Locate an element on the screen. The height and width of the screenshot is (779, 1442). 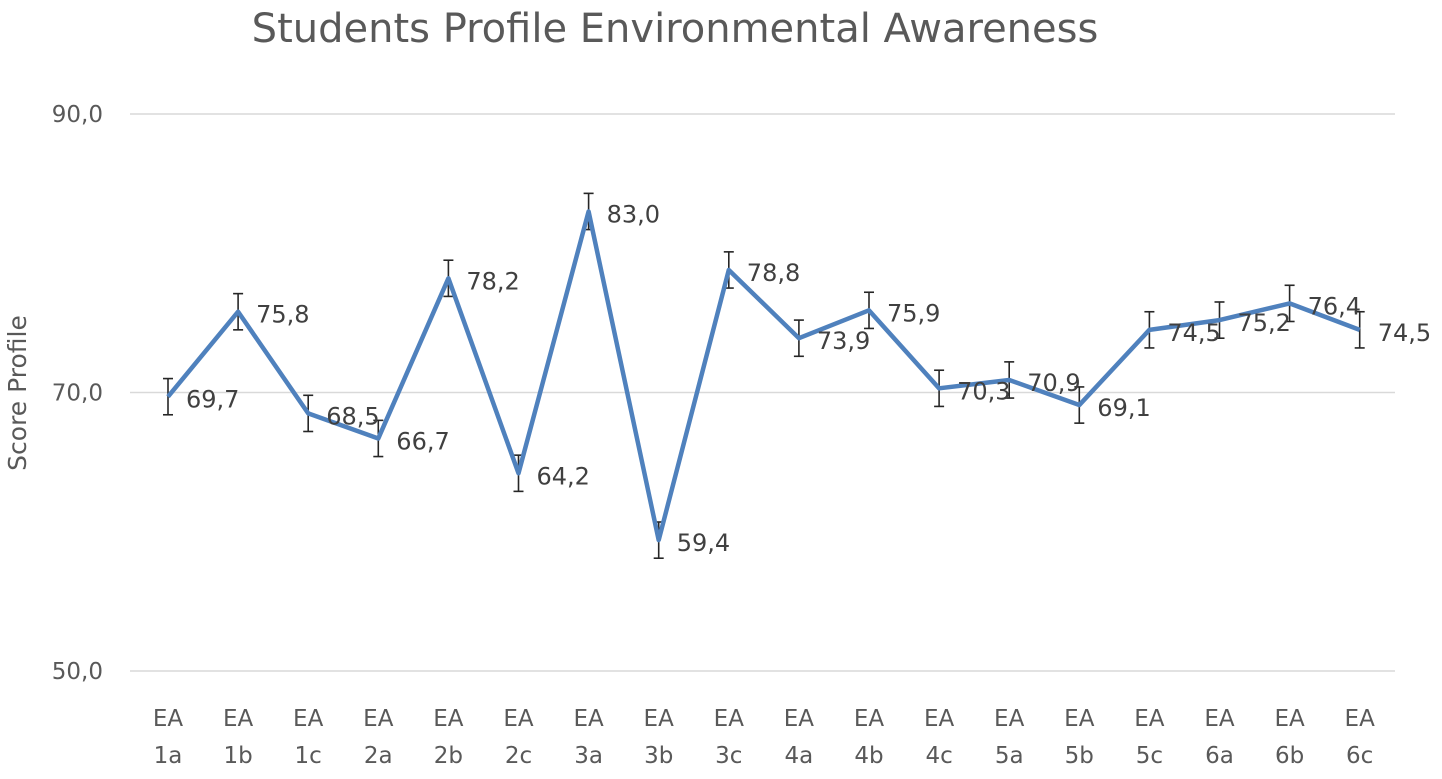
data-label: 69,7 is located at coordinates (212, 400).